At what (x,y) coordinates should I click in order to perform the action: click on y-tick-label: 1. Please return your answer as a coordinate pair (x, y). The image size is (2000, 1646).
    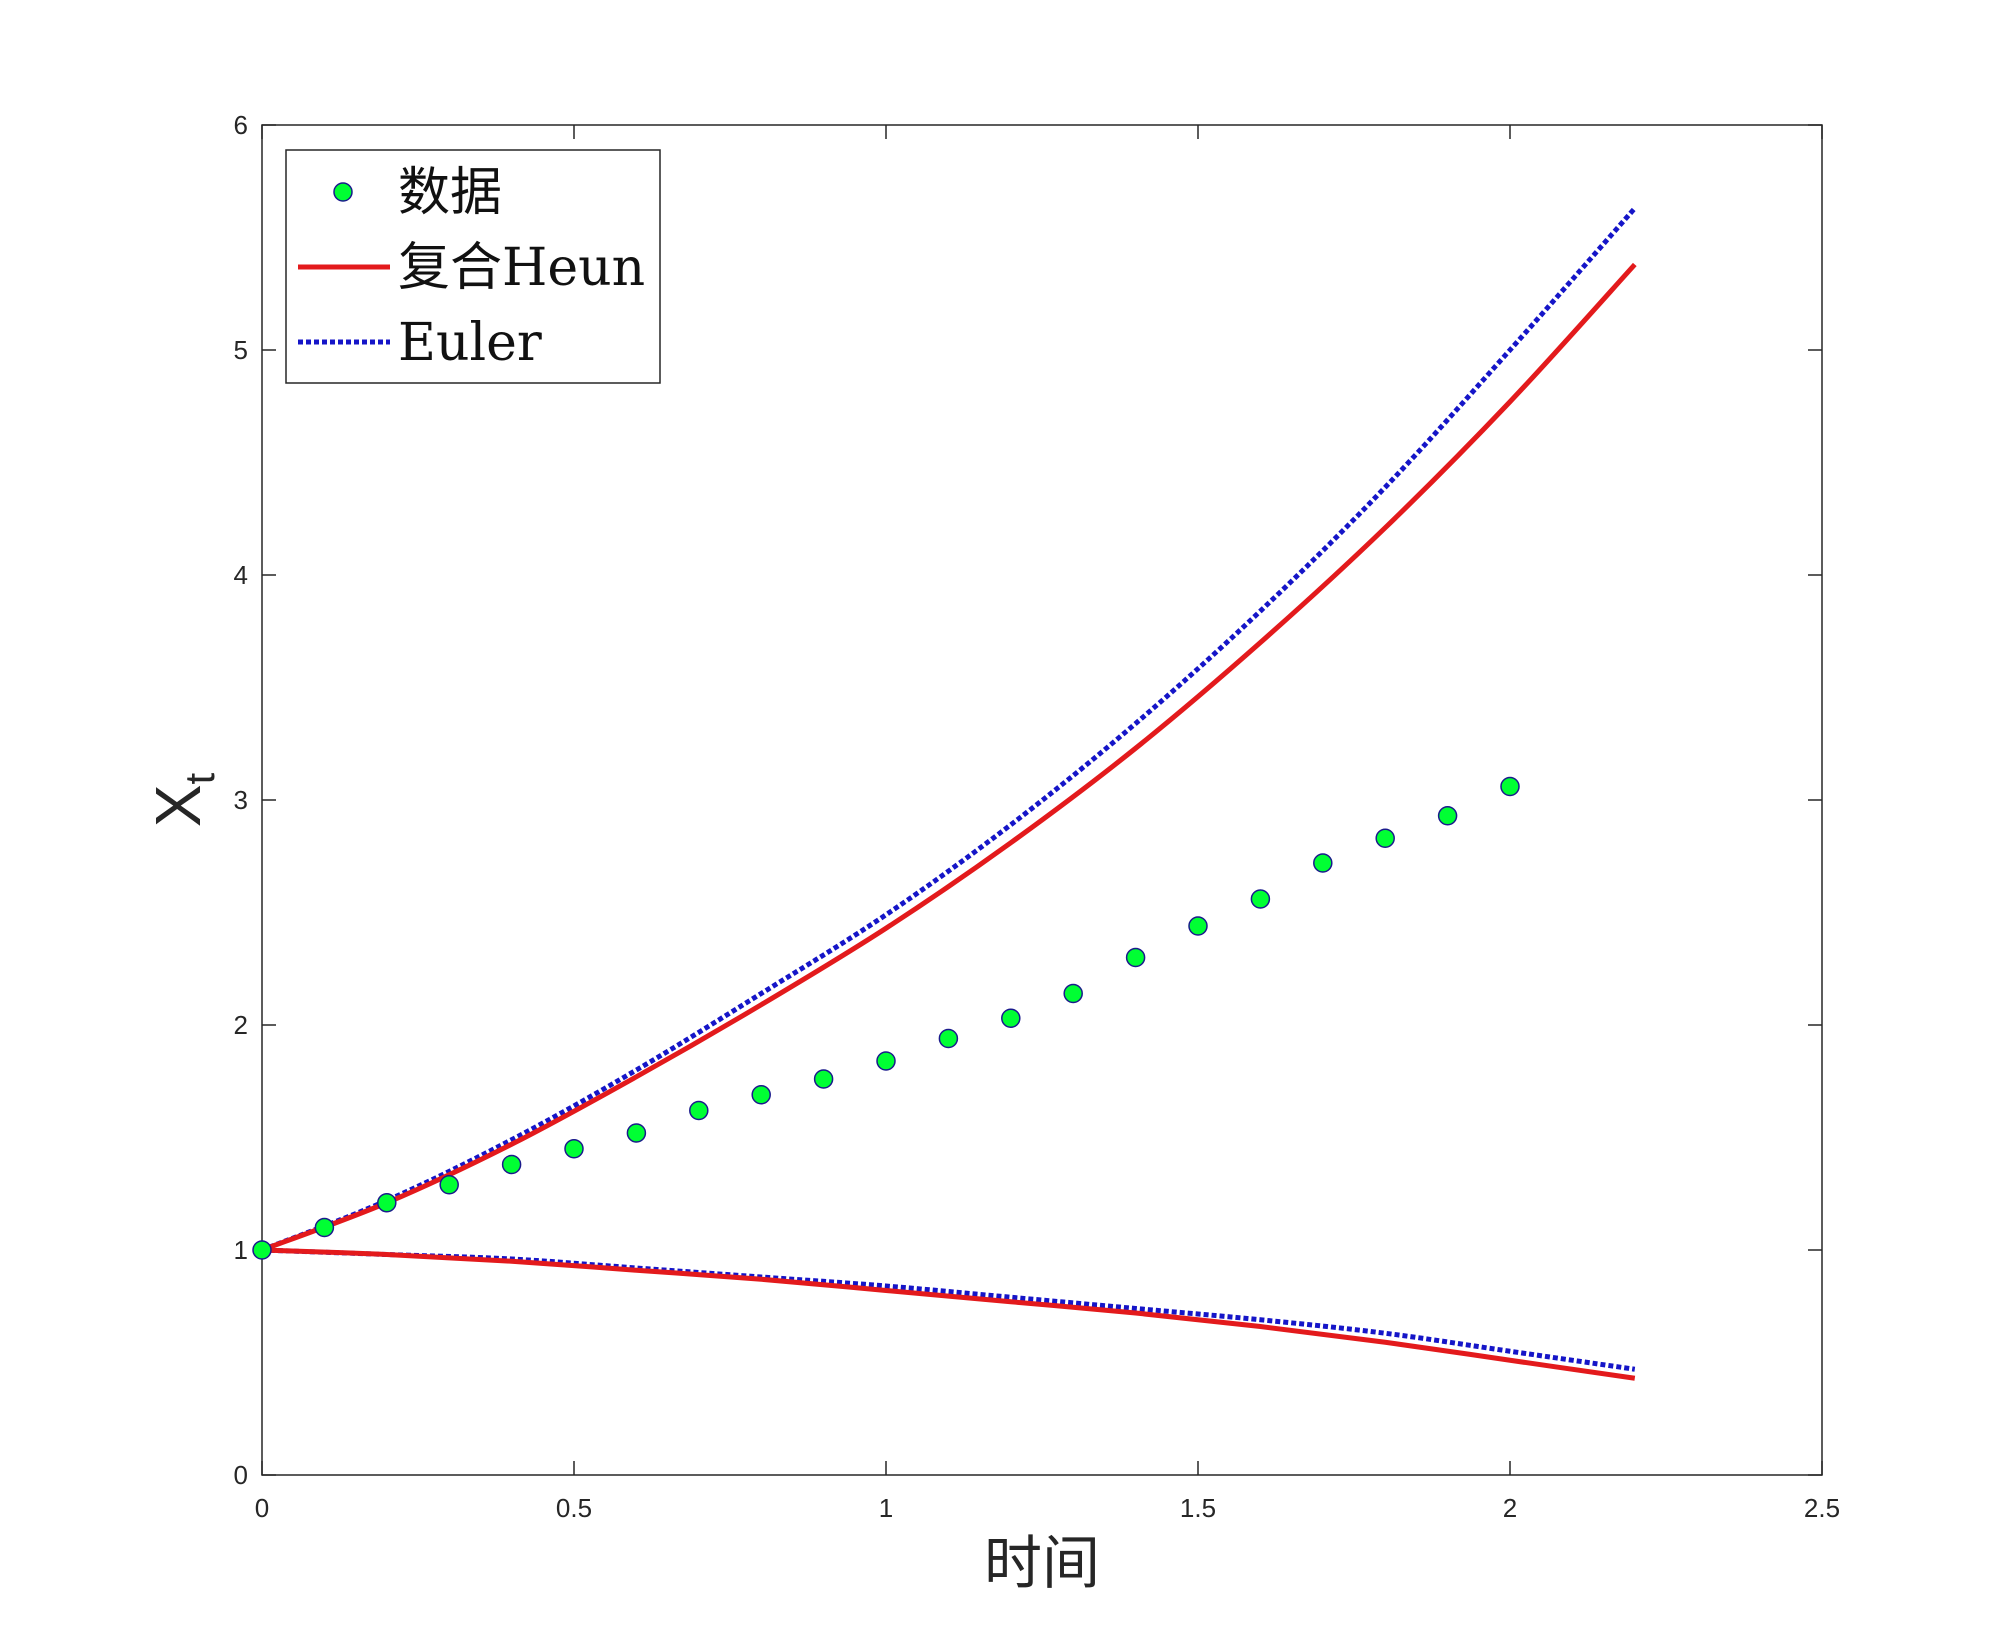
    Looking at the image, I should click on (241, 1250).